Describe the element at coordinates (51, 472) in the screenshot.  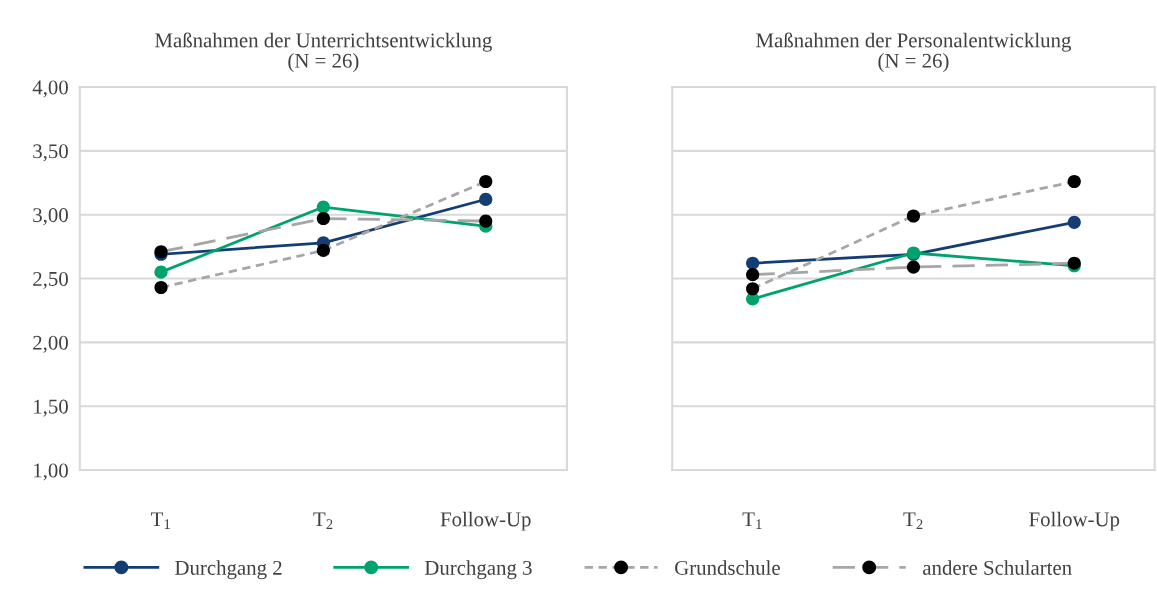
I see `y-tick-label: 1,00` at that location.